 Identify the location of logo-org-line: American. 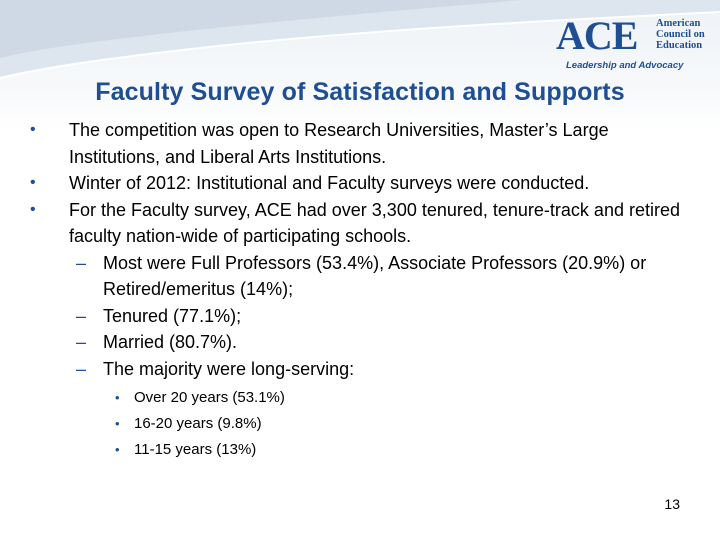
(678, 23).